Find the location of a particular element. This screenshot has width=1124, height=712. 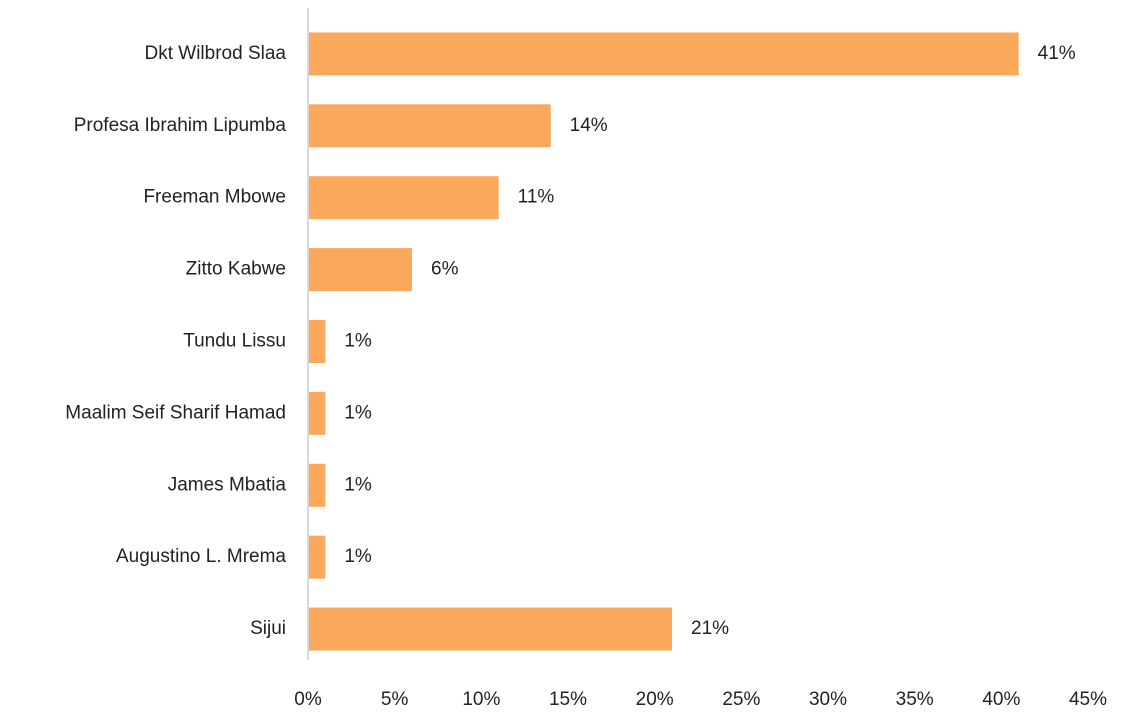

y-tick-label: Sijui is located at coordinates (268, 628).